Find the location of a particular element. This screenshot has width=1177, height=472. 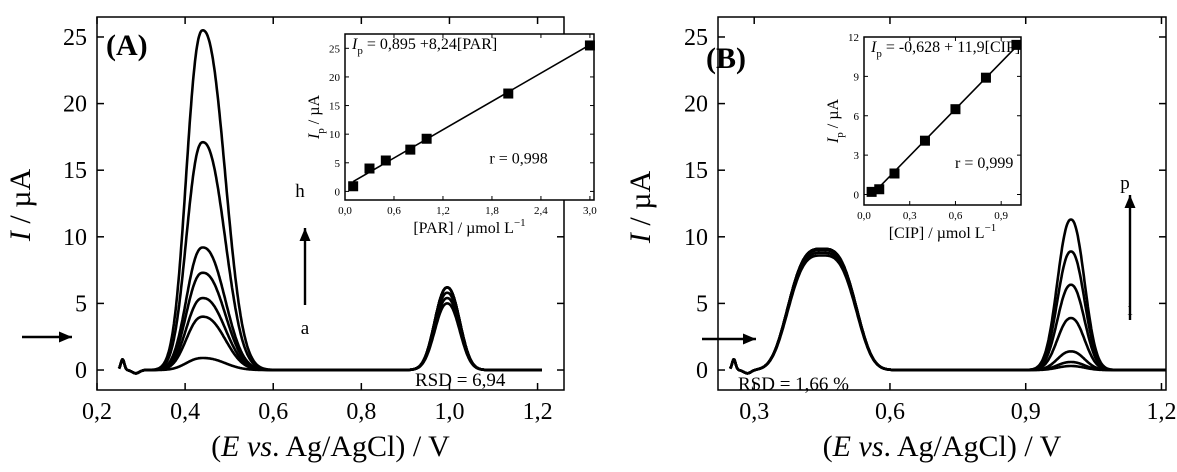

inset-y-tick-label: 5 is located at coordinates (338, 164).